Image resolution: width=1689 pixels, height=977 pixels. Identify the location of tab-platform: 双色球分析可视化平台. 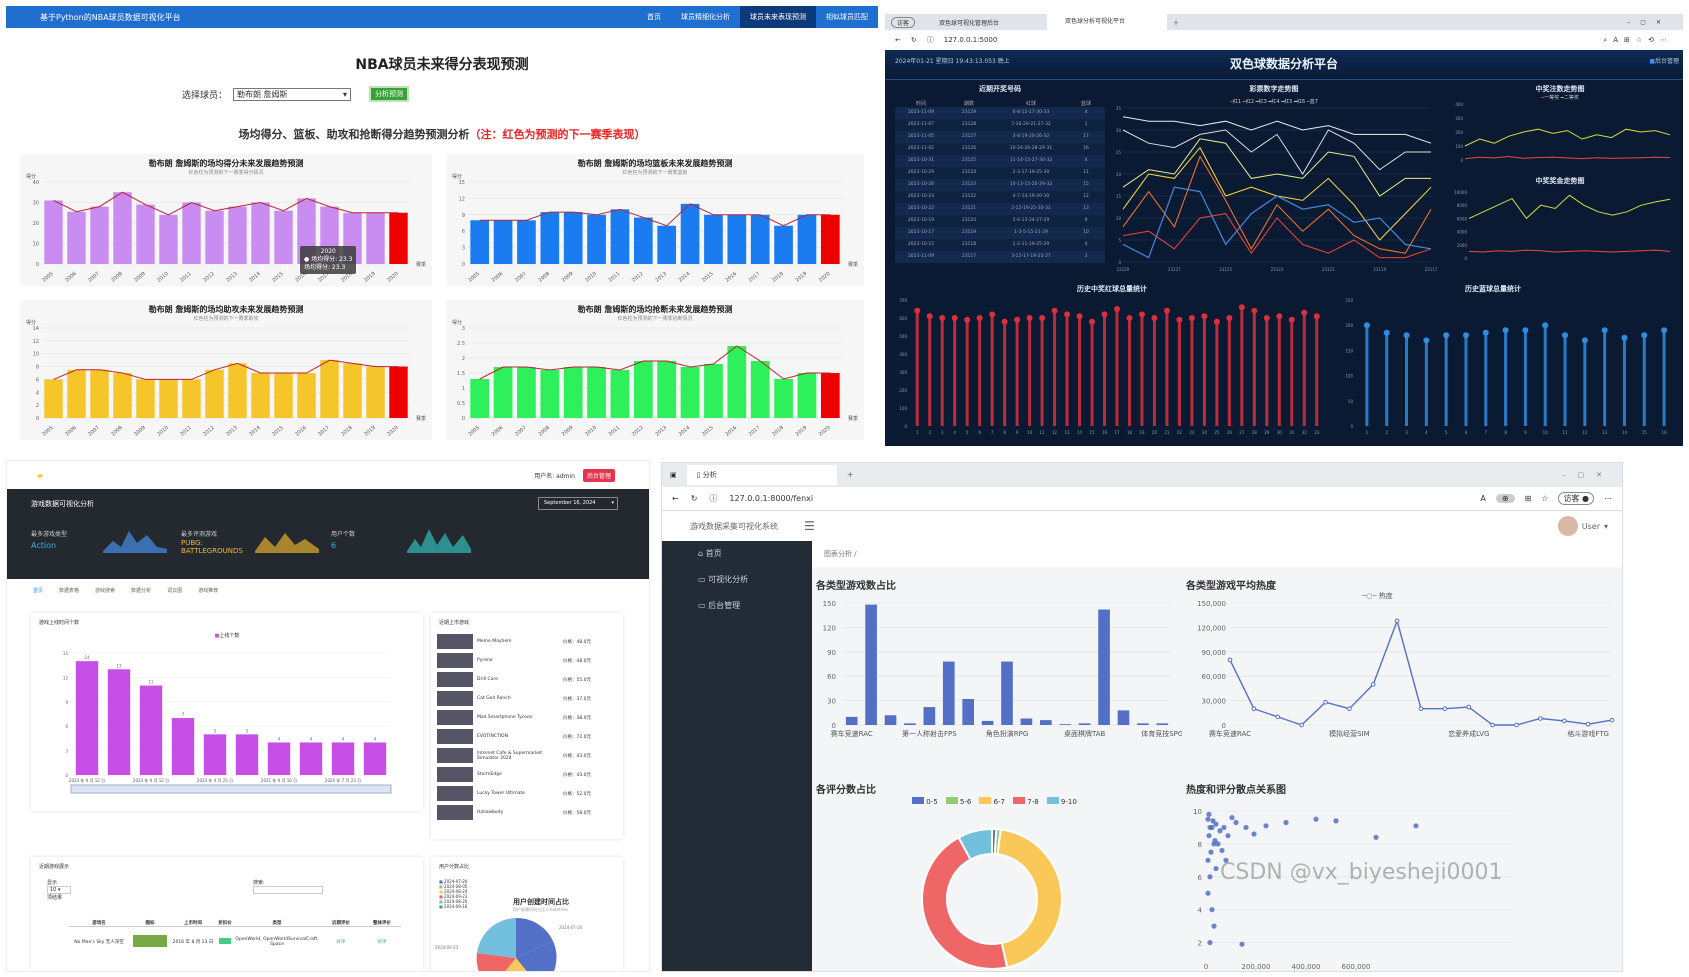
(1107, 22).